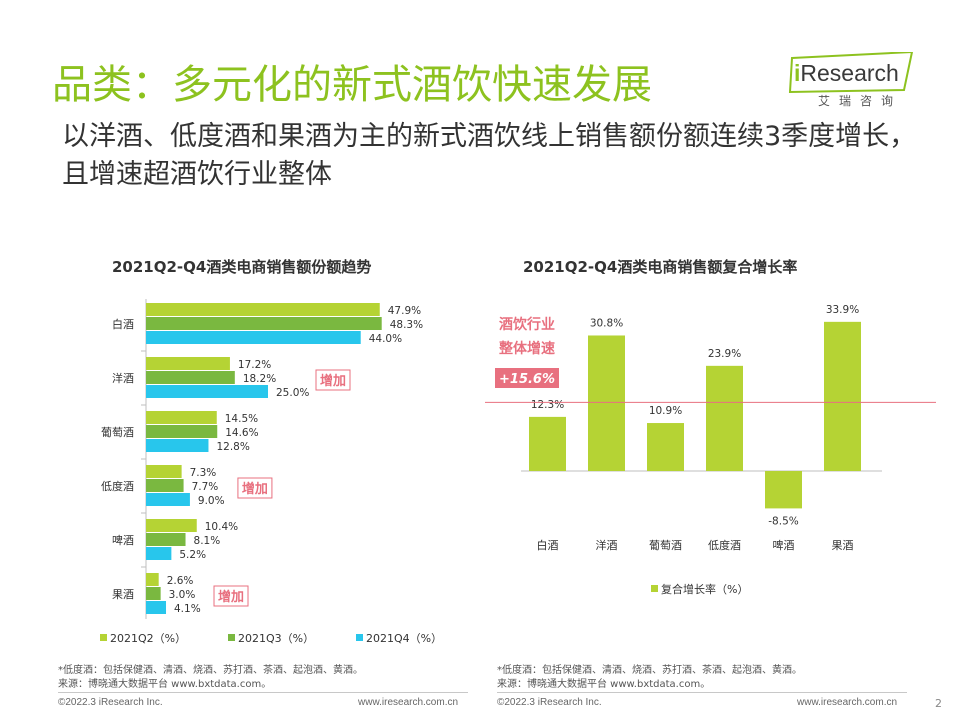 Image resolution: width=960 pixels, height=720 pixels. I want to click on footer-copyright-right: ©2022.3 iResearch Inc., so click(549, 702).